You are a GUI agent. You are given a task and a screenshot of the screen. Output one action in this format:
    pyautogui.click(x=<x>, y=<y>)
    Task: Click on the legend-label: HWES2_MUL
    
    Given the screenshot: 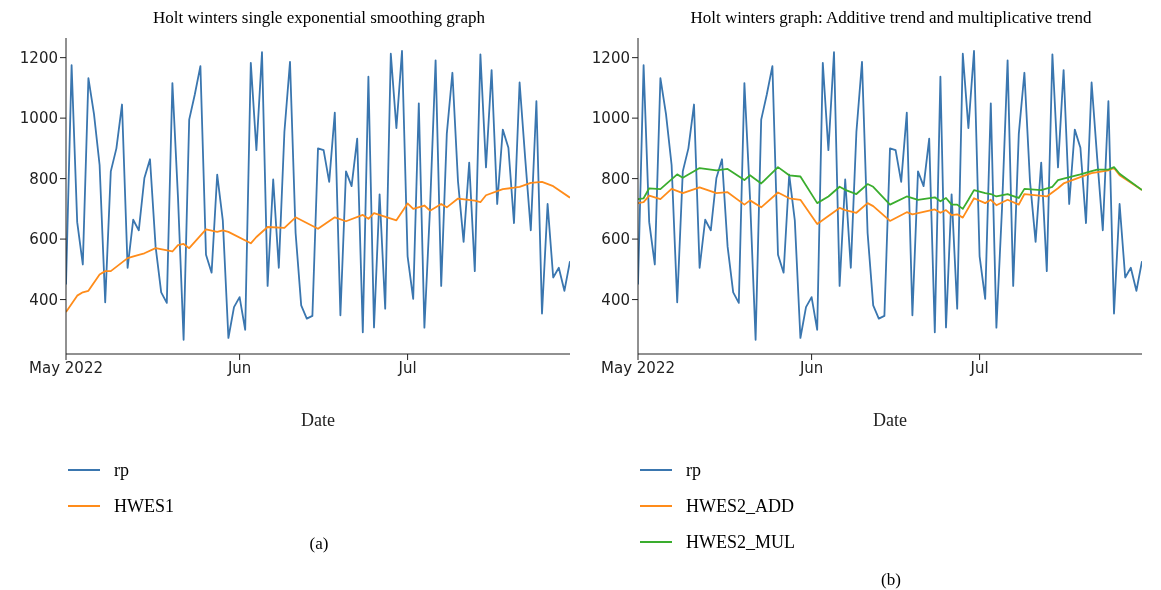 What is the action you would take?
    pyautogui.click(x=740, y=542)
    